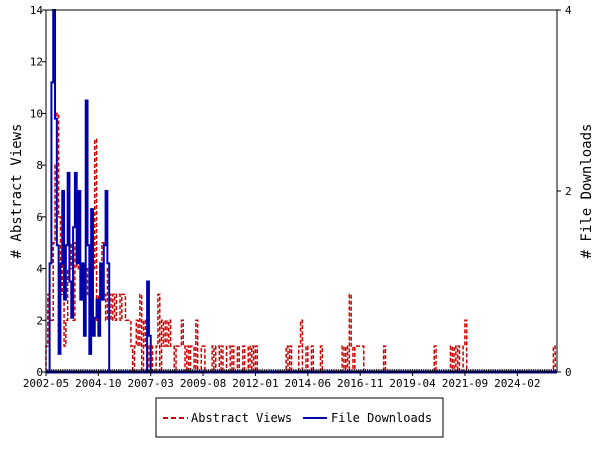 The image size is (600, 450). What do you see at coordinates (381, 418) in the screenshot?
I see `legend-label-file-downloads: File Downloads` at bounding box center [381, 418].